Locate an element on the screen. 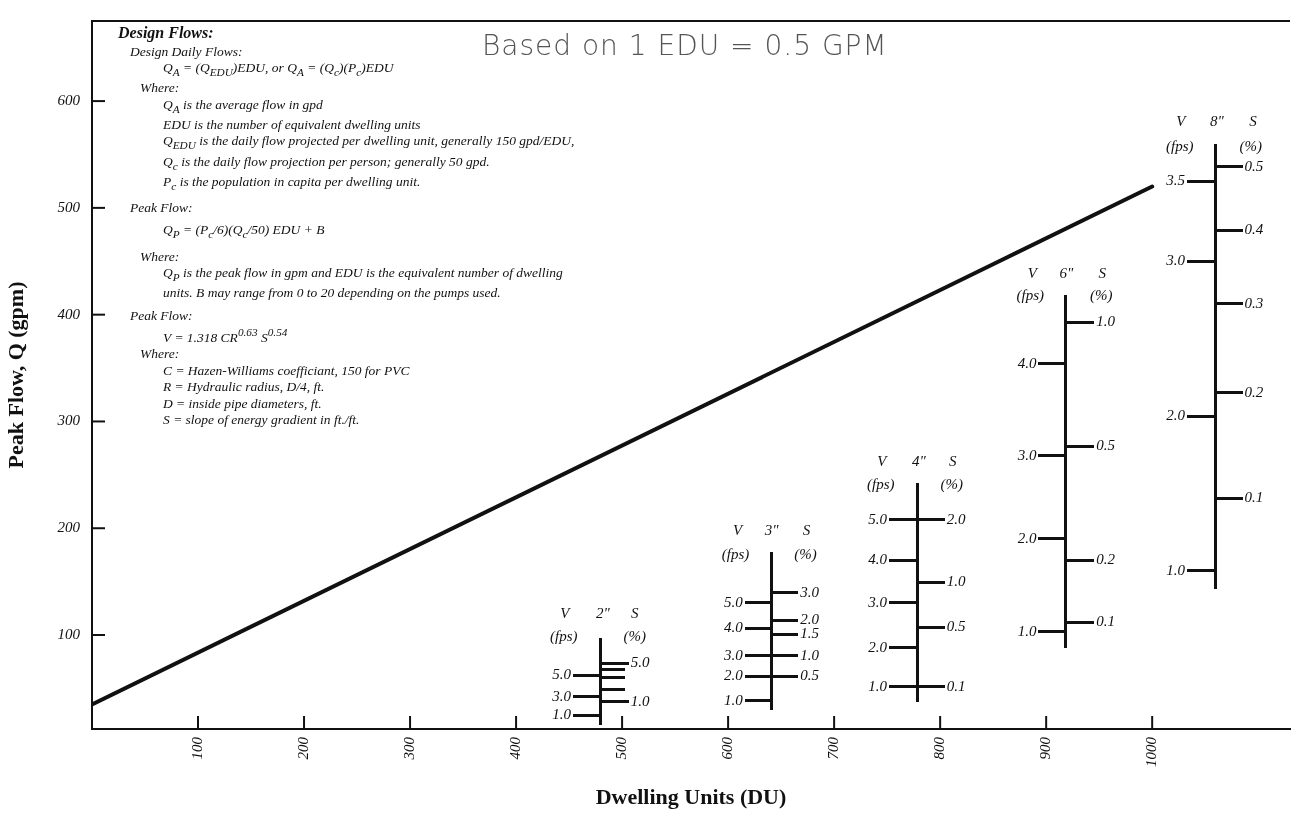 The width and height of the screenshot is (1296, 816). annotation: S = slope of energy gradient in ft./ft. is located at coordinates (261, 420).